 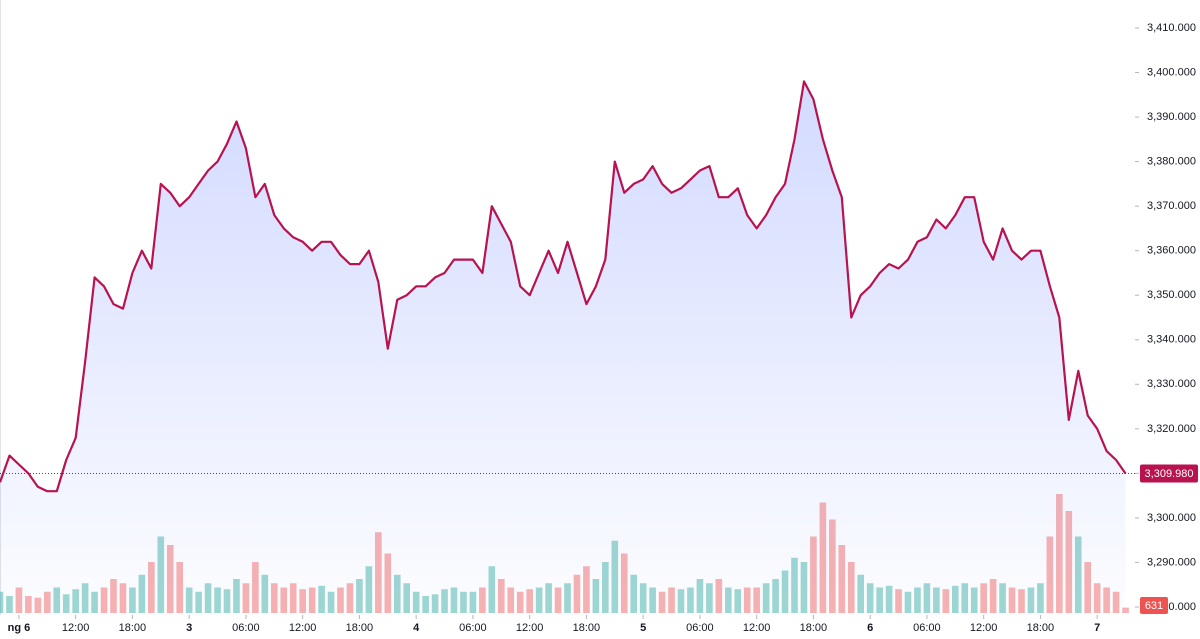 I want to click on y-tick-label: 3,400.000, so click(x=1171, y=72).